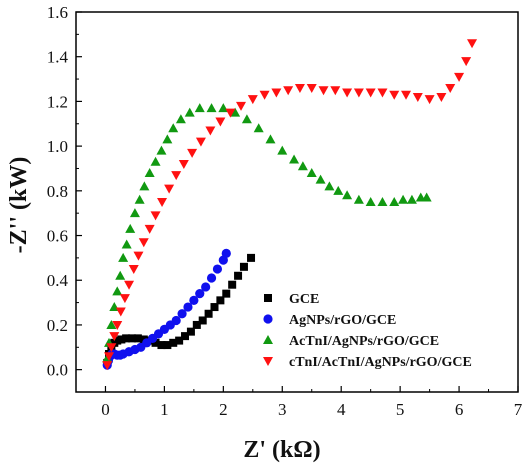 This screenshot has width=526, height=476. What do you see at coordinates (282, 409) in the screenshot?
I see `x-tick-label: 3` at bounding box center [282, 409].